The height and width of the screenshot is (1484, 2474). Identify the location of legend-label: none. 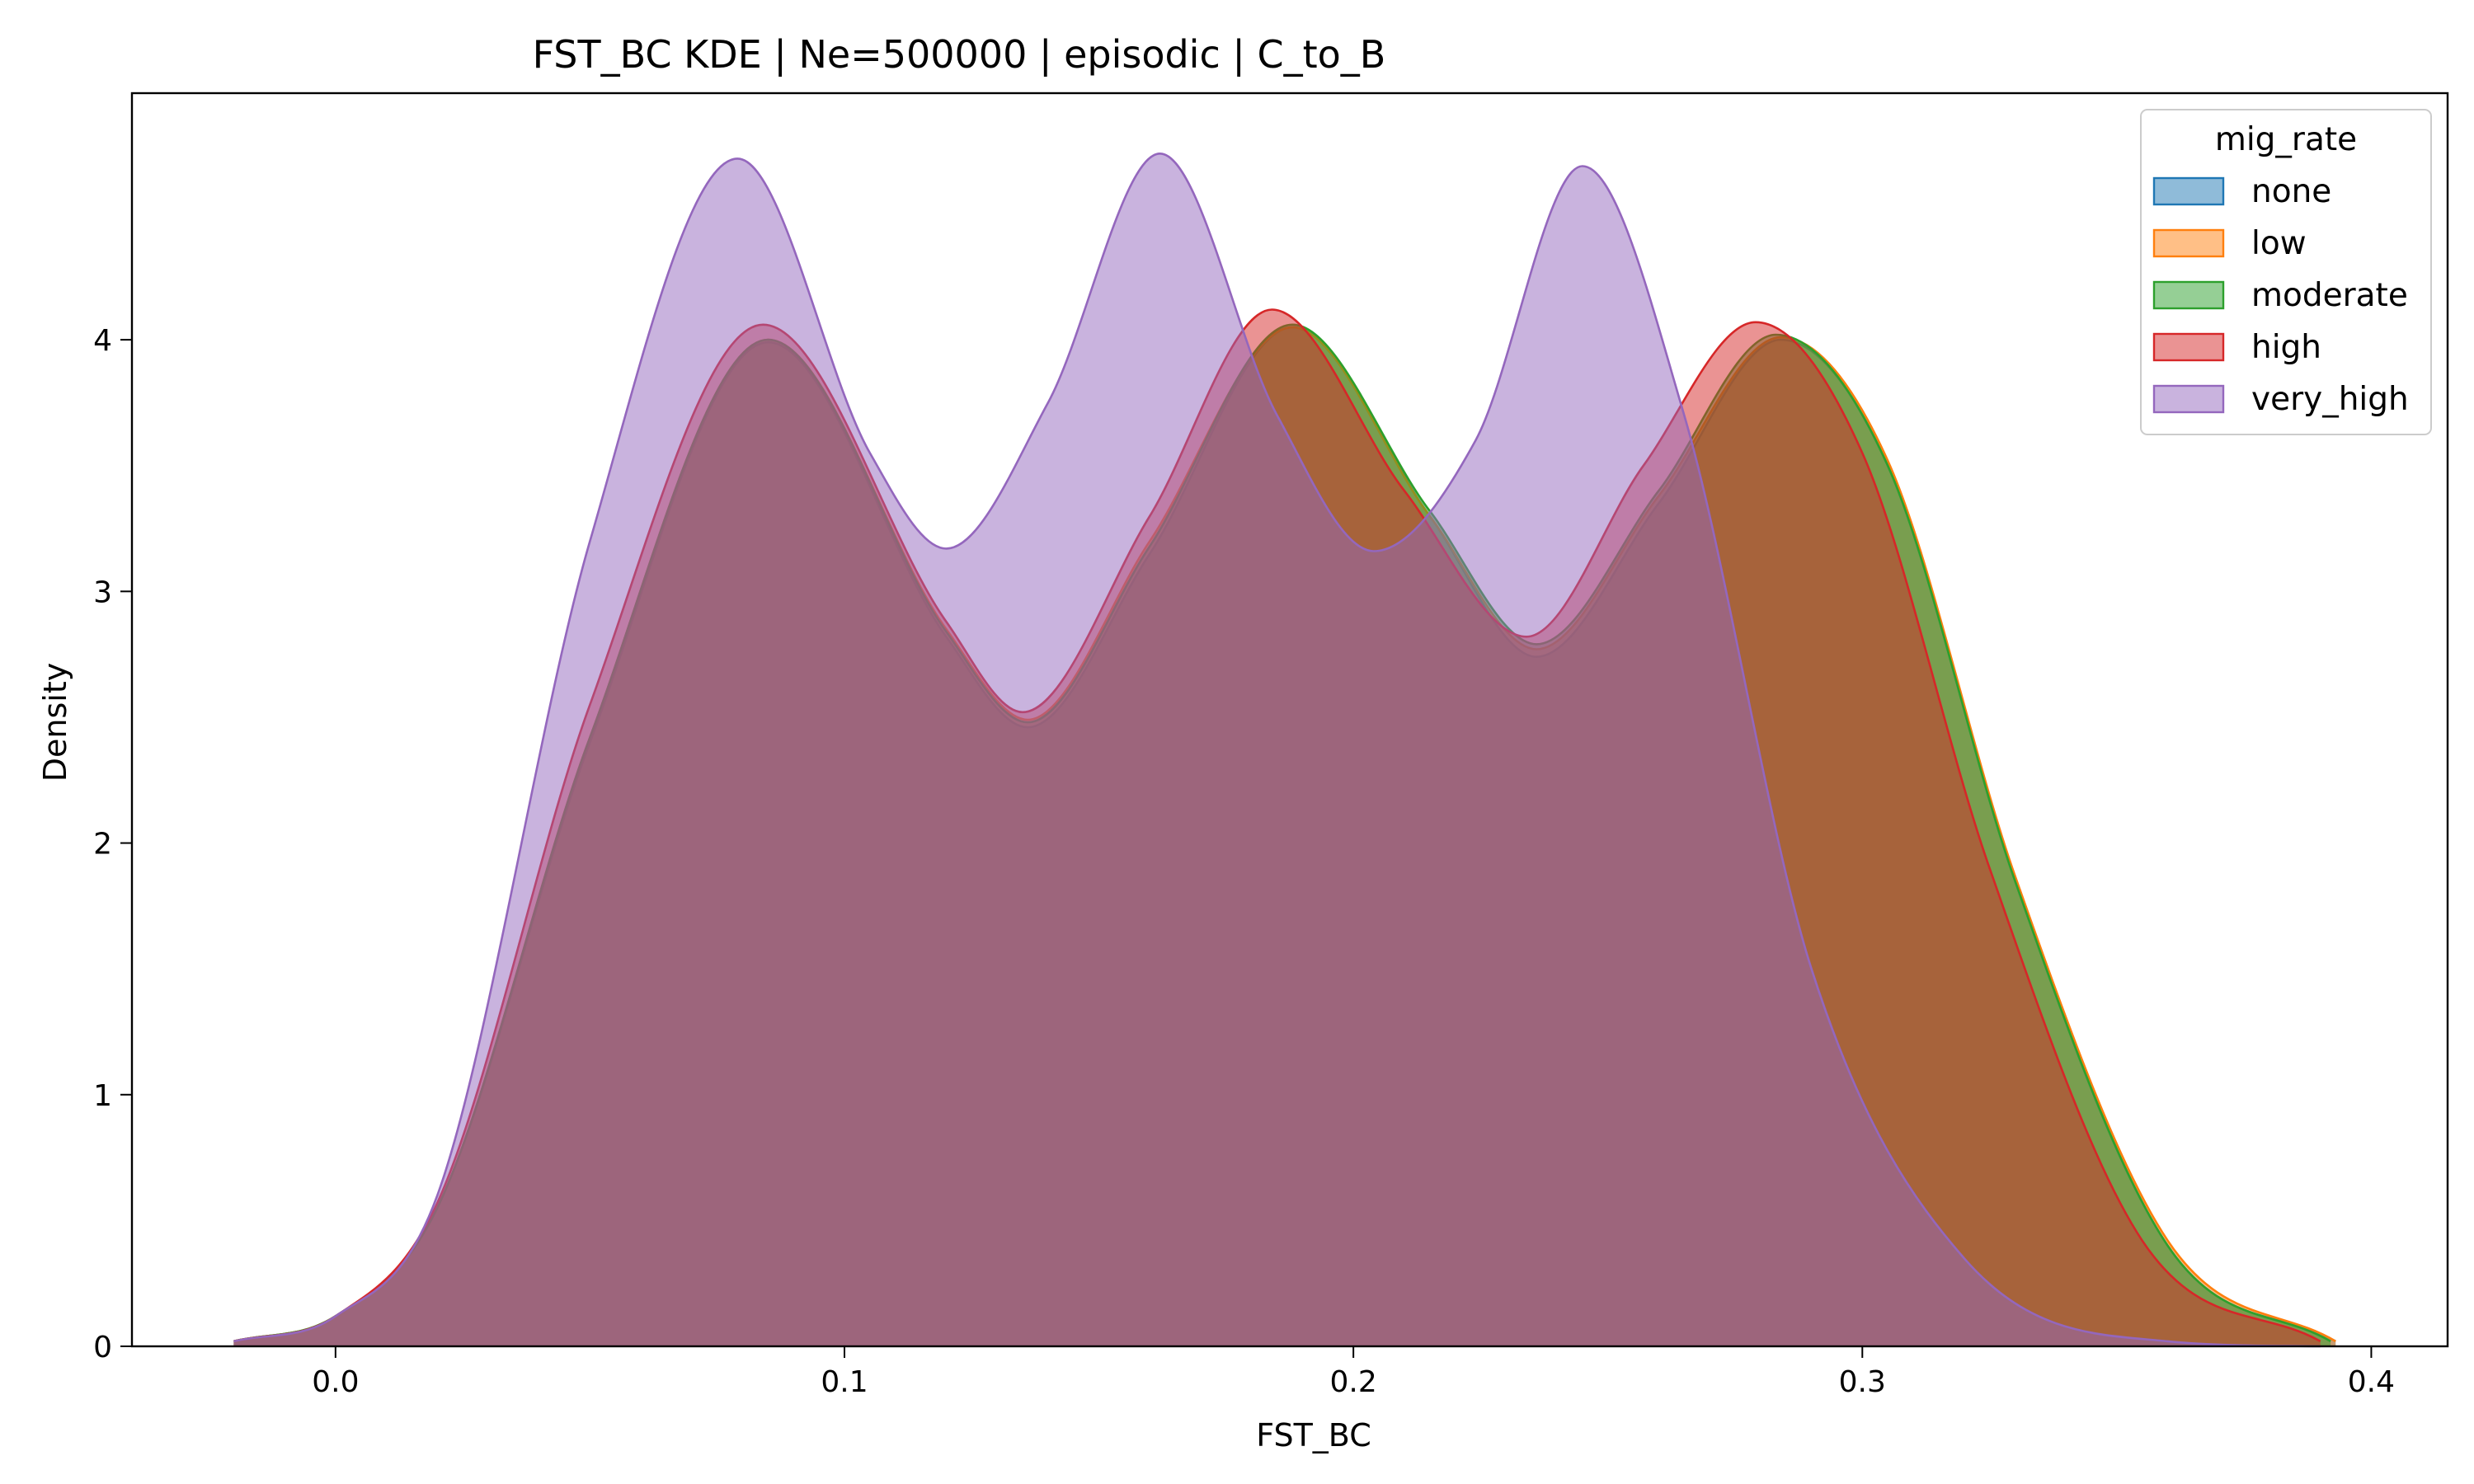
(2291, 191).